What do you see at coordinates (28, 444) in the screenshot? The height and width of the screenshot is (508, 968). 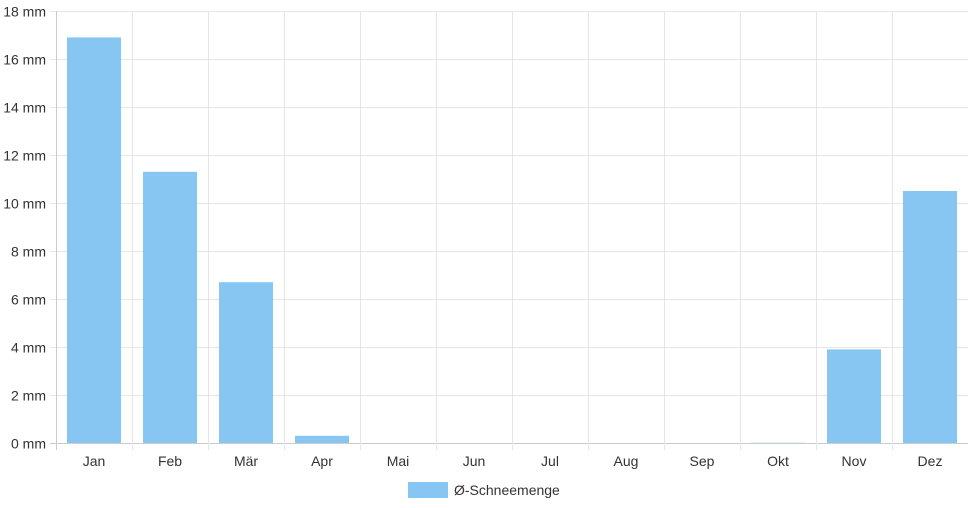 I see `y-tick-label: 0 mm` at bounding box center [28, 444].